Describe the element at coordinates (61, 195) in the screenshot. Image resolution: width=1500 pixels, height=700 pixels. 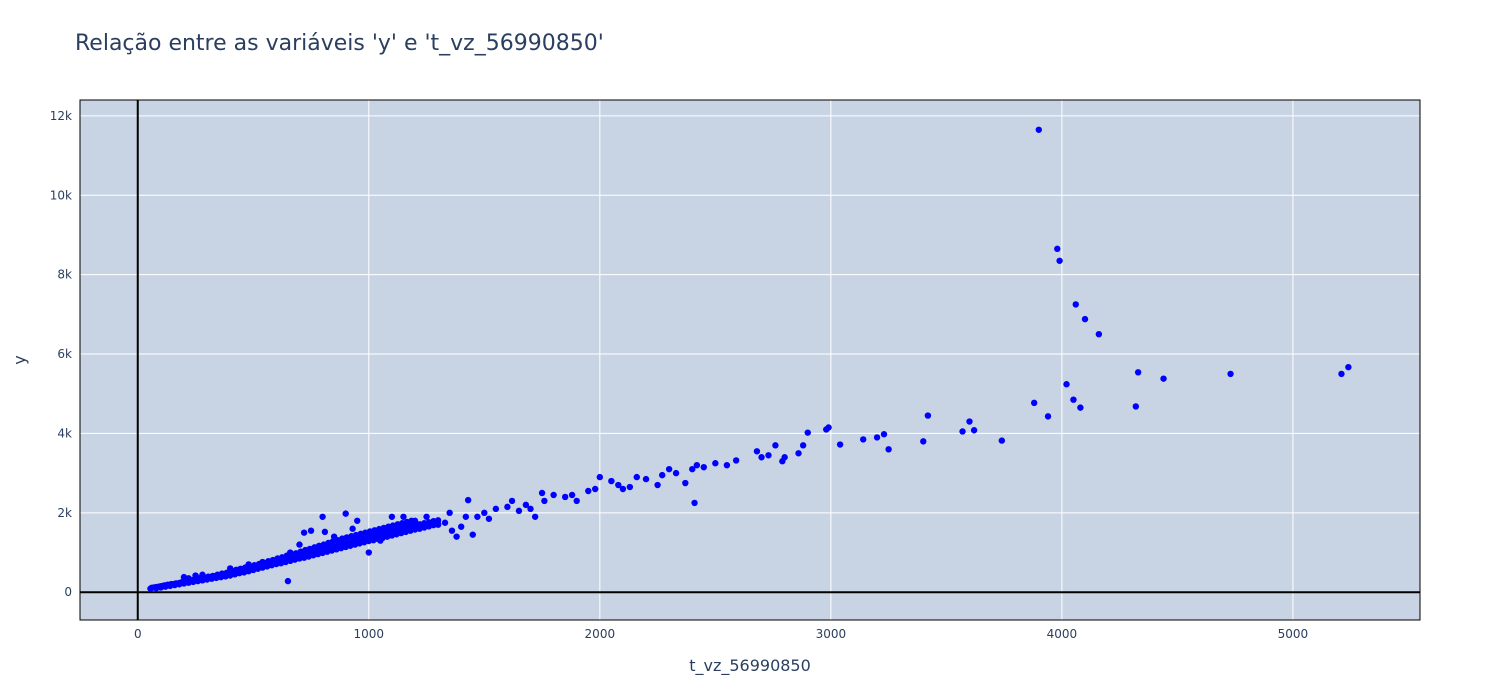
I see `y-tick-label: 10k` at that location.